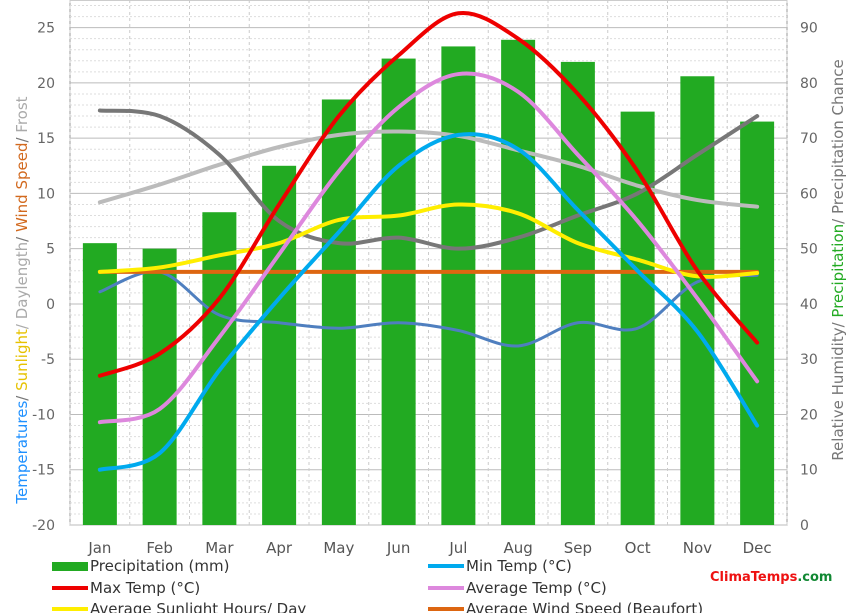 The height and width of the screenshot is (613, 851). Describe the element at coordinates (428, 169) in the screenshot. I see `series-line-daylength-hours` at that location.